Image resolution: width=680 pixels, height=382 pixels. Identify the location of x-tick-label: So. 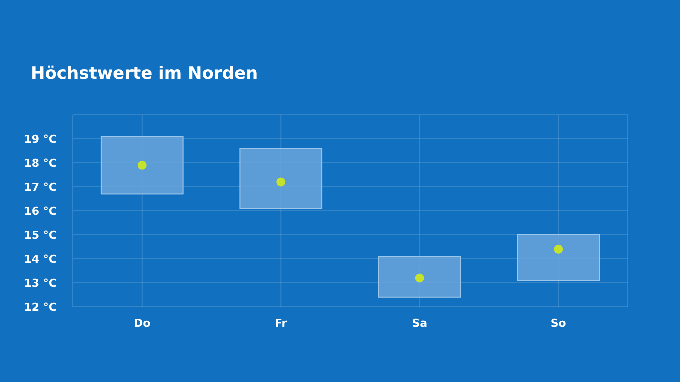
(558, 323).